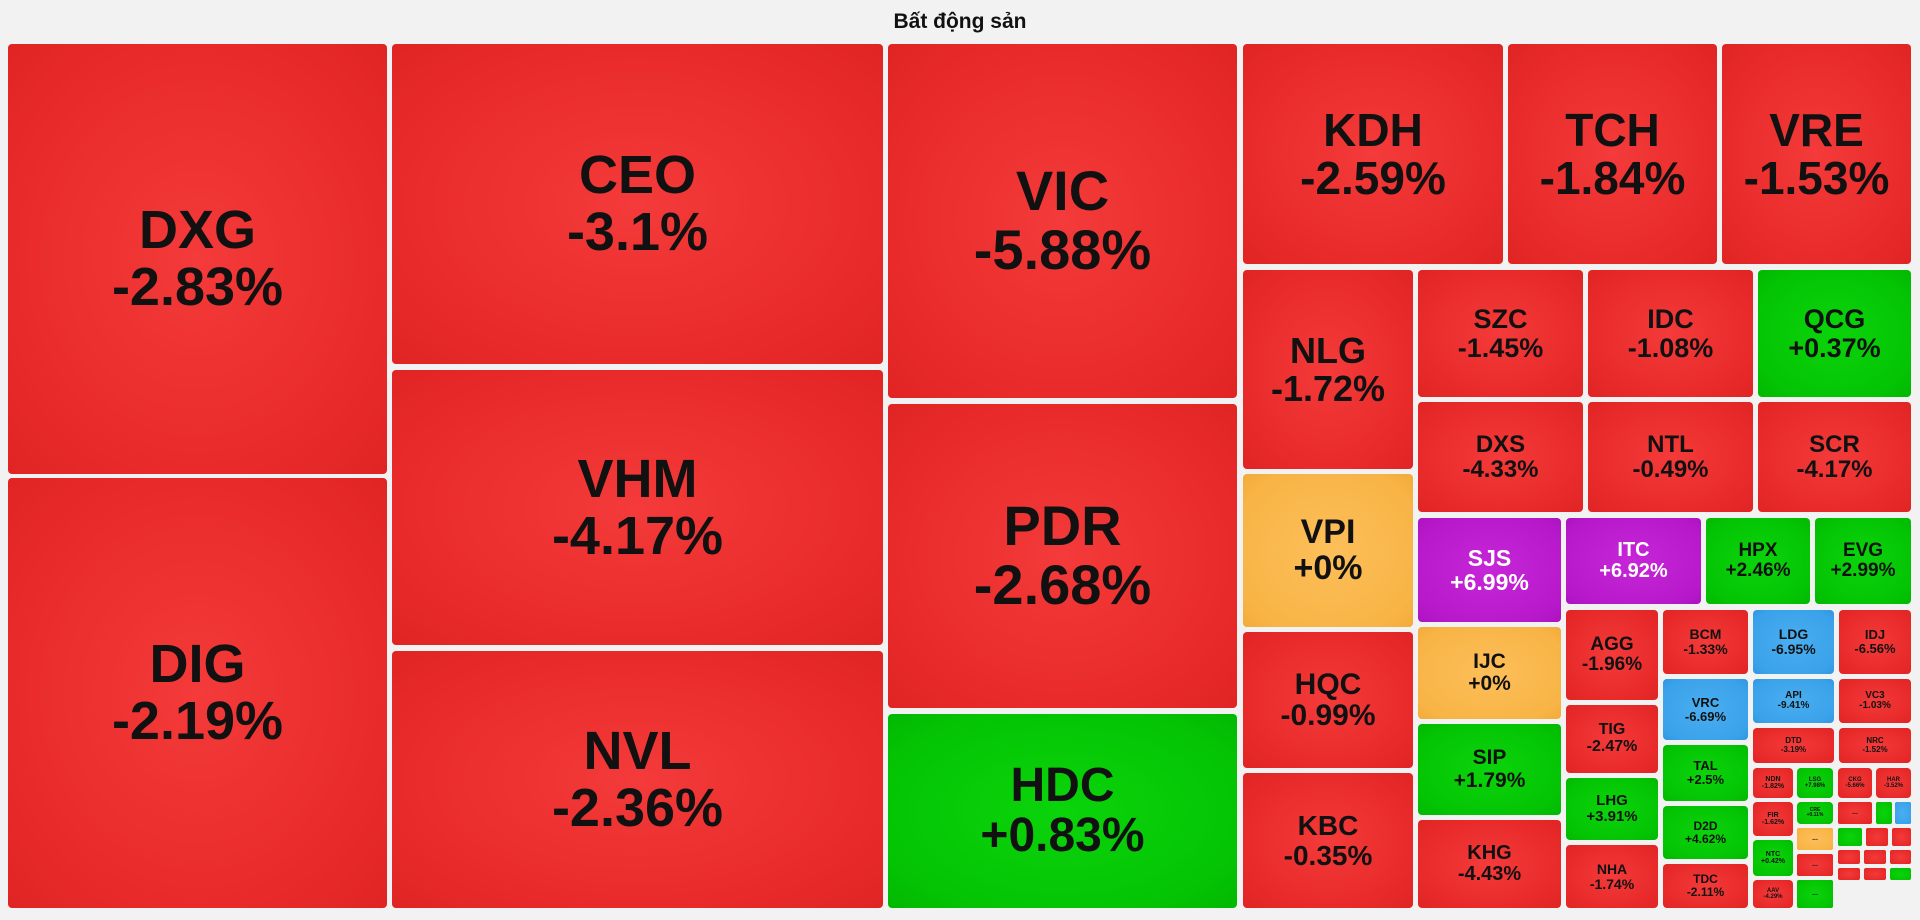  Describe the element at coordinates (637, 750) in the screenshot. I see `tile-ticker: NVL` at that location.